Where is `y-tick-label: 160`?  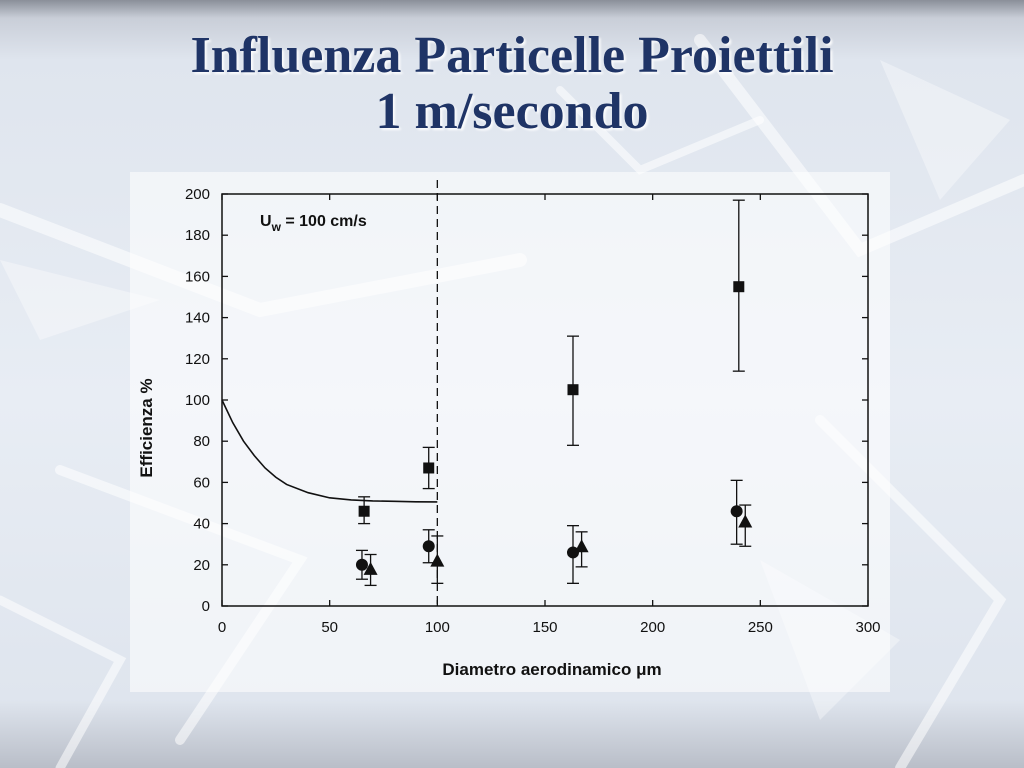
y-tick-label: 160 is located at coordinates (197, 276).